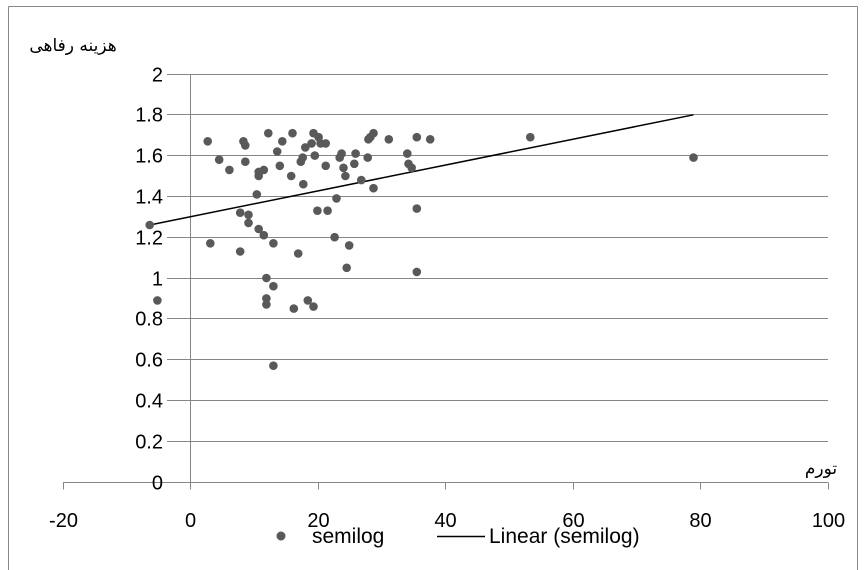 This screenshot has height=570, width=868. What do you see at coordinates (149, 320) in the screenshot?
I see `y-tick-label: 0.8` at bounding box center [149, 320].